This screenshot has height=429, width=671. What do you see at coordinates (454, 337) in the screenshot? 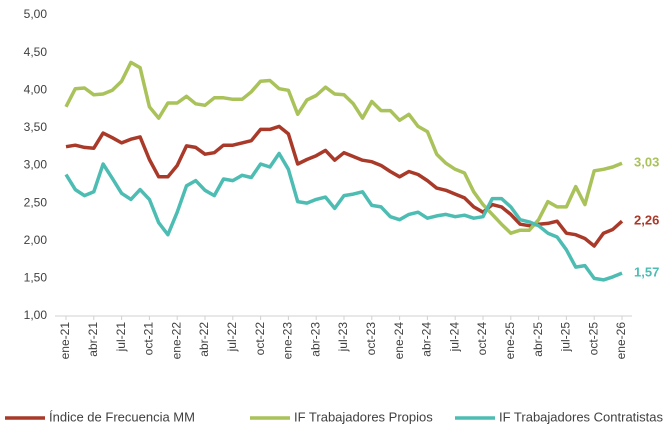
I see `x-tick-label: jul-24` at bounding box center [454, 337].